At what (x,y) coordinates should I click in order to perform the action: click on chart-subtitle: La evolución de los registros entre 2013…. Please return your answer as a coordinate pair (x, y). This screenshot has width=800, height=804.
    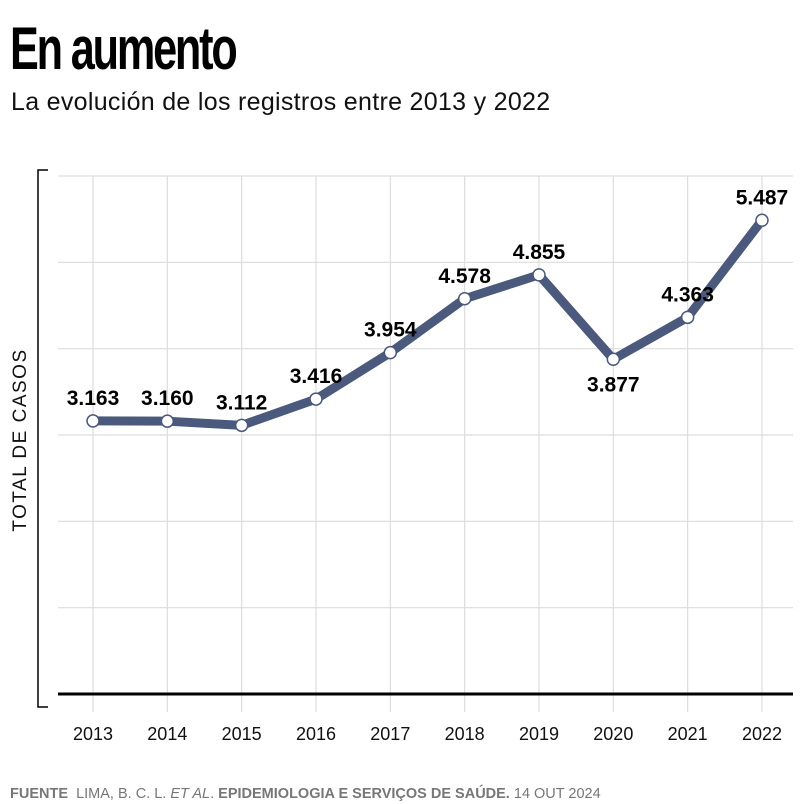
    Looking at the image, I should click on (281, 102).